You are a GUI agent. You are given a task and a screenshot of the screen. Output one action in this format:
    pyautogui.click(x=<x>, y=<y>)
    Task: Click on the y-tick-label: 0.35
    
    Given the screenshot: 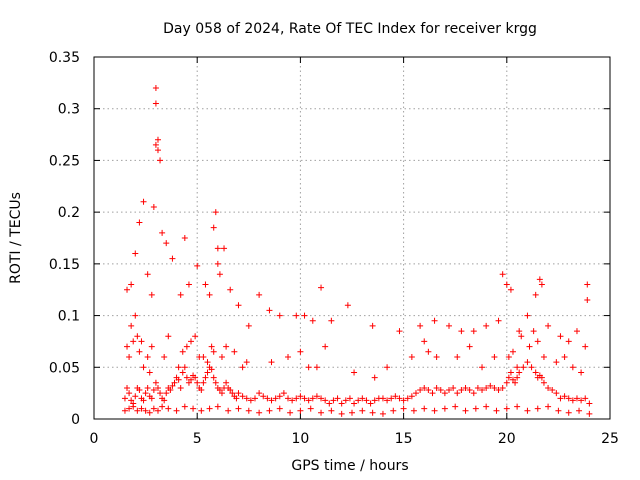 What is the action you would take?
    pyautogui.click(x=64, y=58)
    